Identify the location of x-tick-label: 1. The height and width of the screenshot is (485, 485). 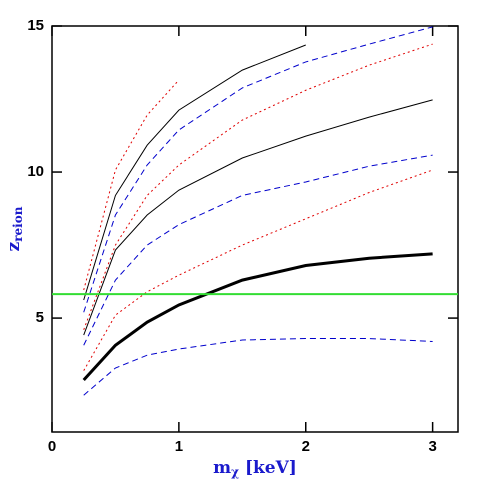
(179, 446).